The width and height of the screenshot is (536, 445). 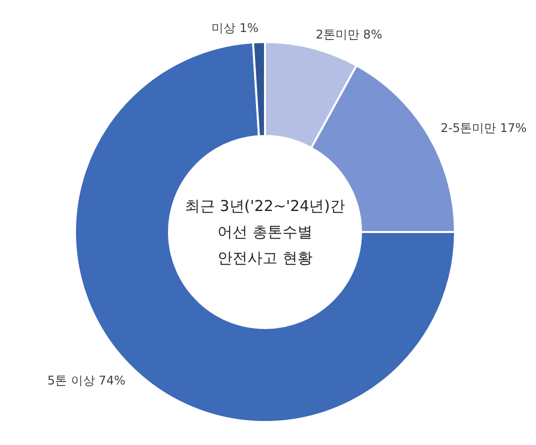 I want to click on text: 최근 3년('22~'24년)간 어선 총톤수별 안전사고 현황, so click(x=265, y=232).